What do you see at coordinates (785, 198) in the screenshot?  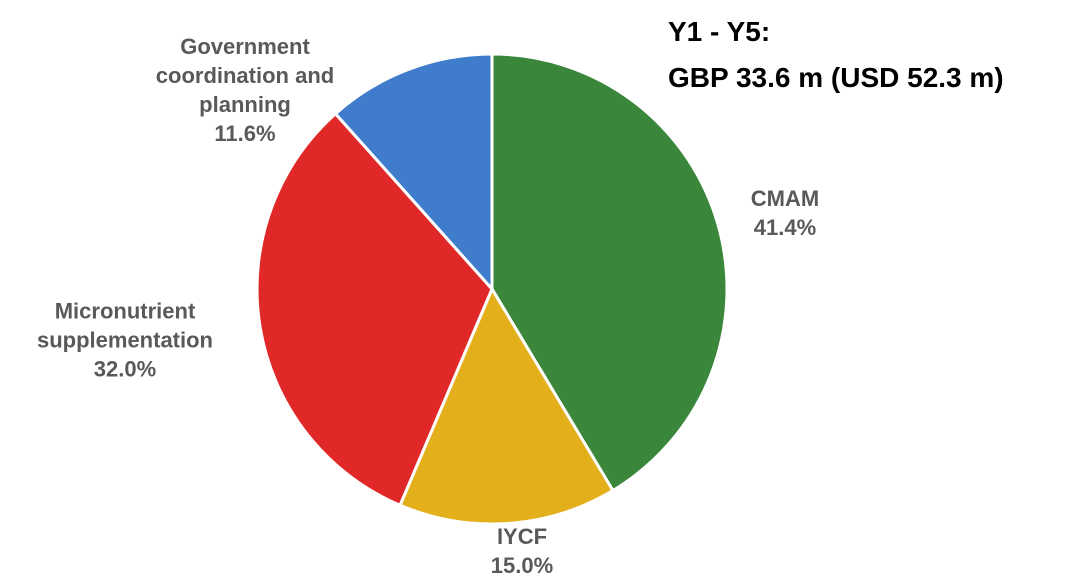 I see `category-label: CMAM` at bounding box center [785, 198].